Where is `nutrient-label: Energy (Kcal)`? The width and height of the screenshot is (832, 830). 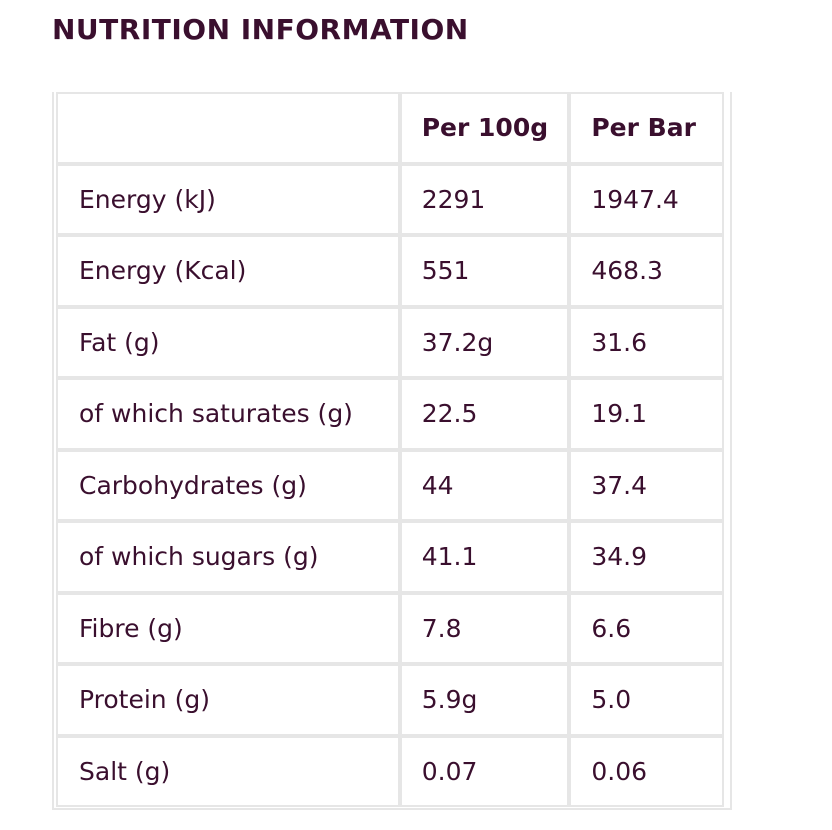
nutrient-label: Energy (Kcal) is located at coordinates (228, 271).